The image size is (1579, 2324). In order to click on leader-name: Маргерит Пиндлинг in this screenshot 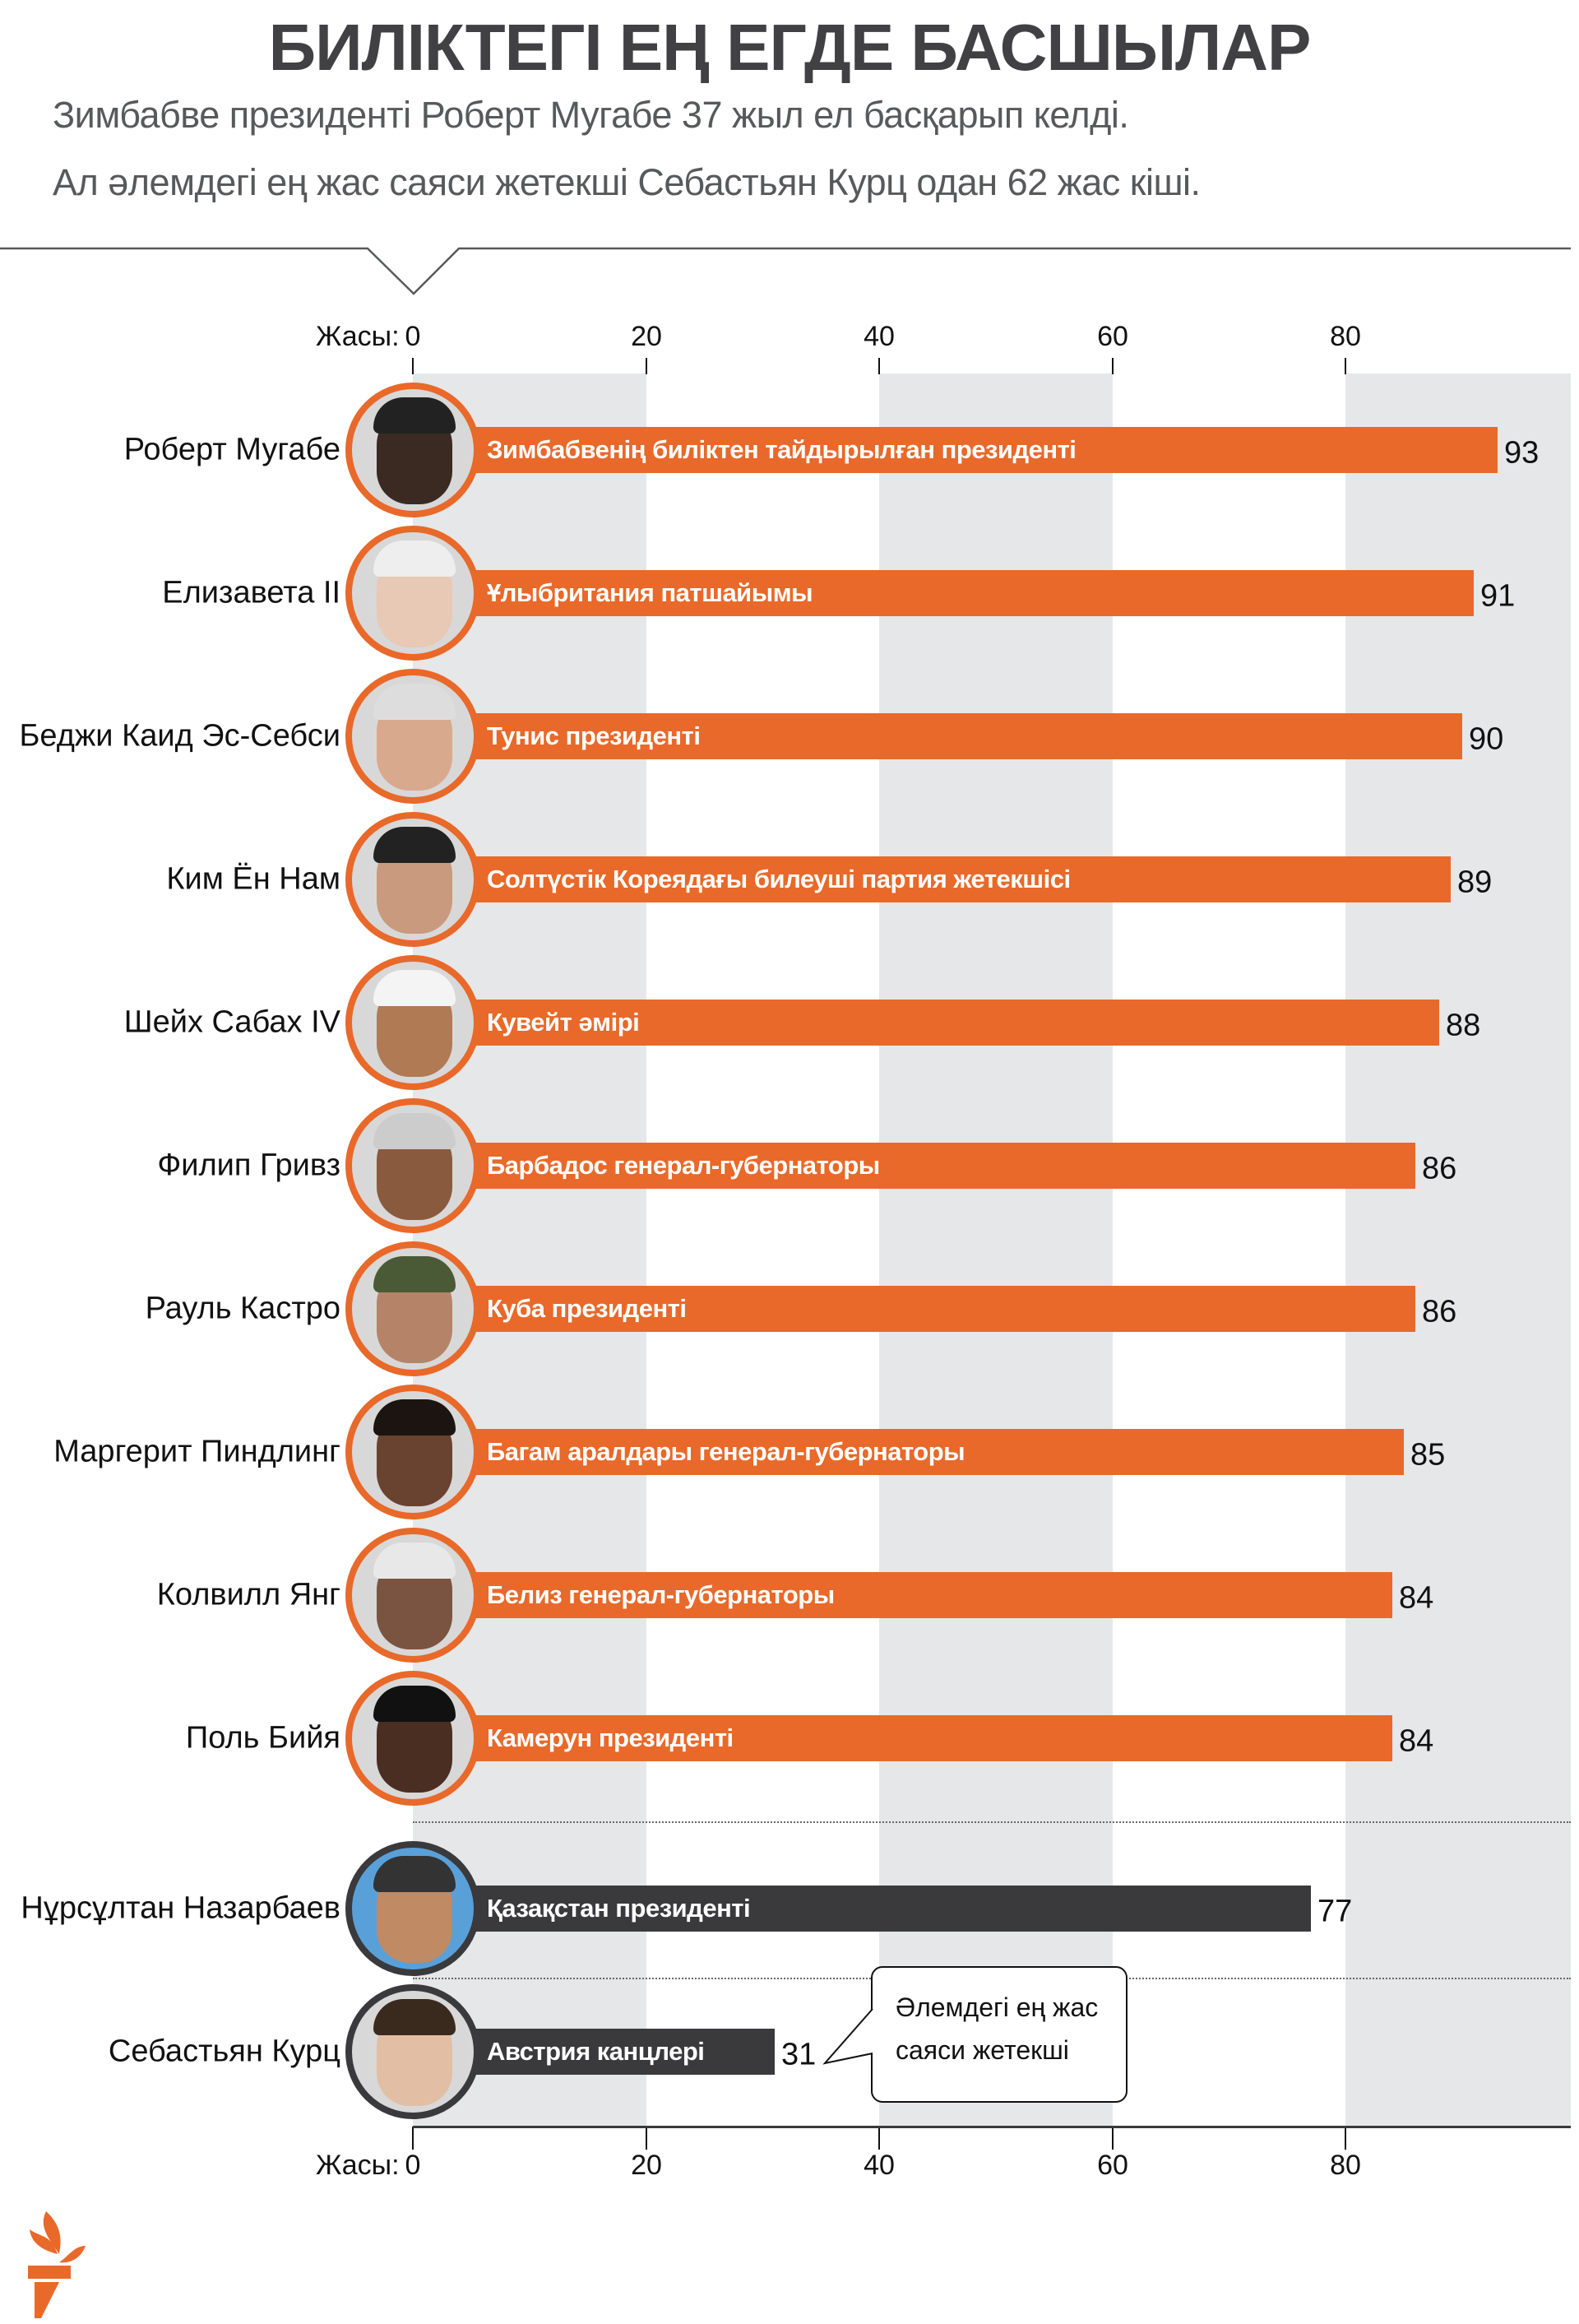, I will do `click(197, 1452)`.